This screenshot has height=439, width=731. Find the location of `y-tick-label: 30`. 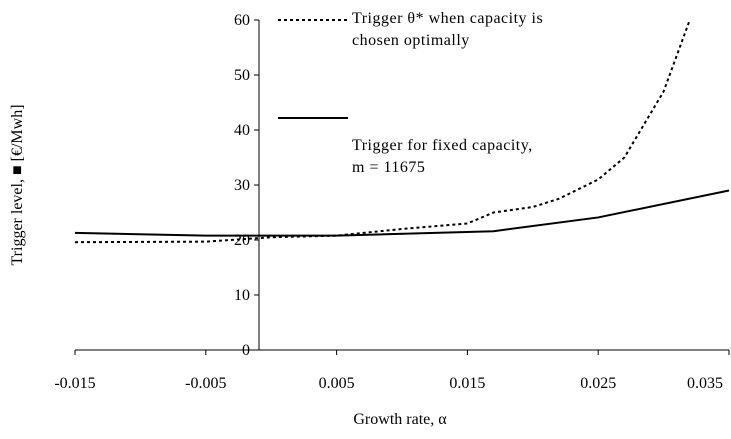

y-tick-label: 30 is located at coordinates (242, 185).